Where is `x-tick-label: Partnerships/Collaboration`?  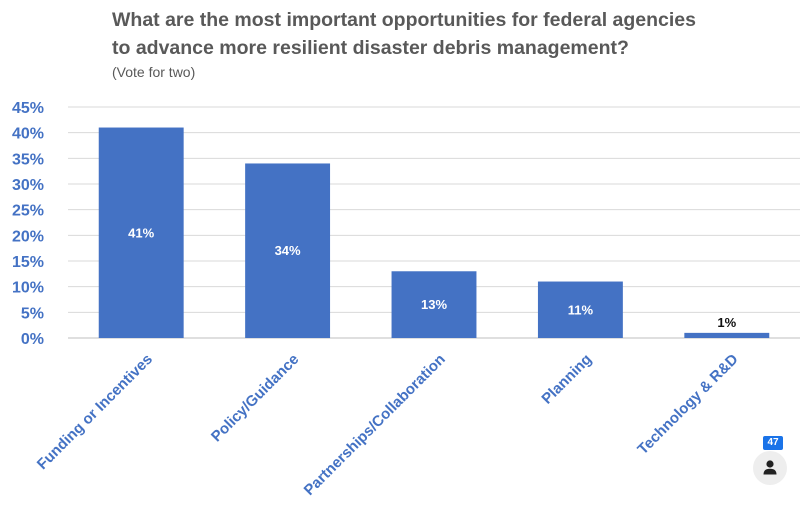 x-tick-label: Partnerships/Collaboration is located at coordinates (375, 425).